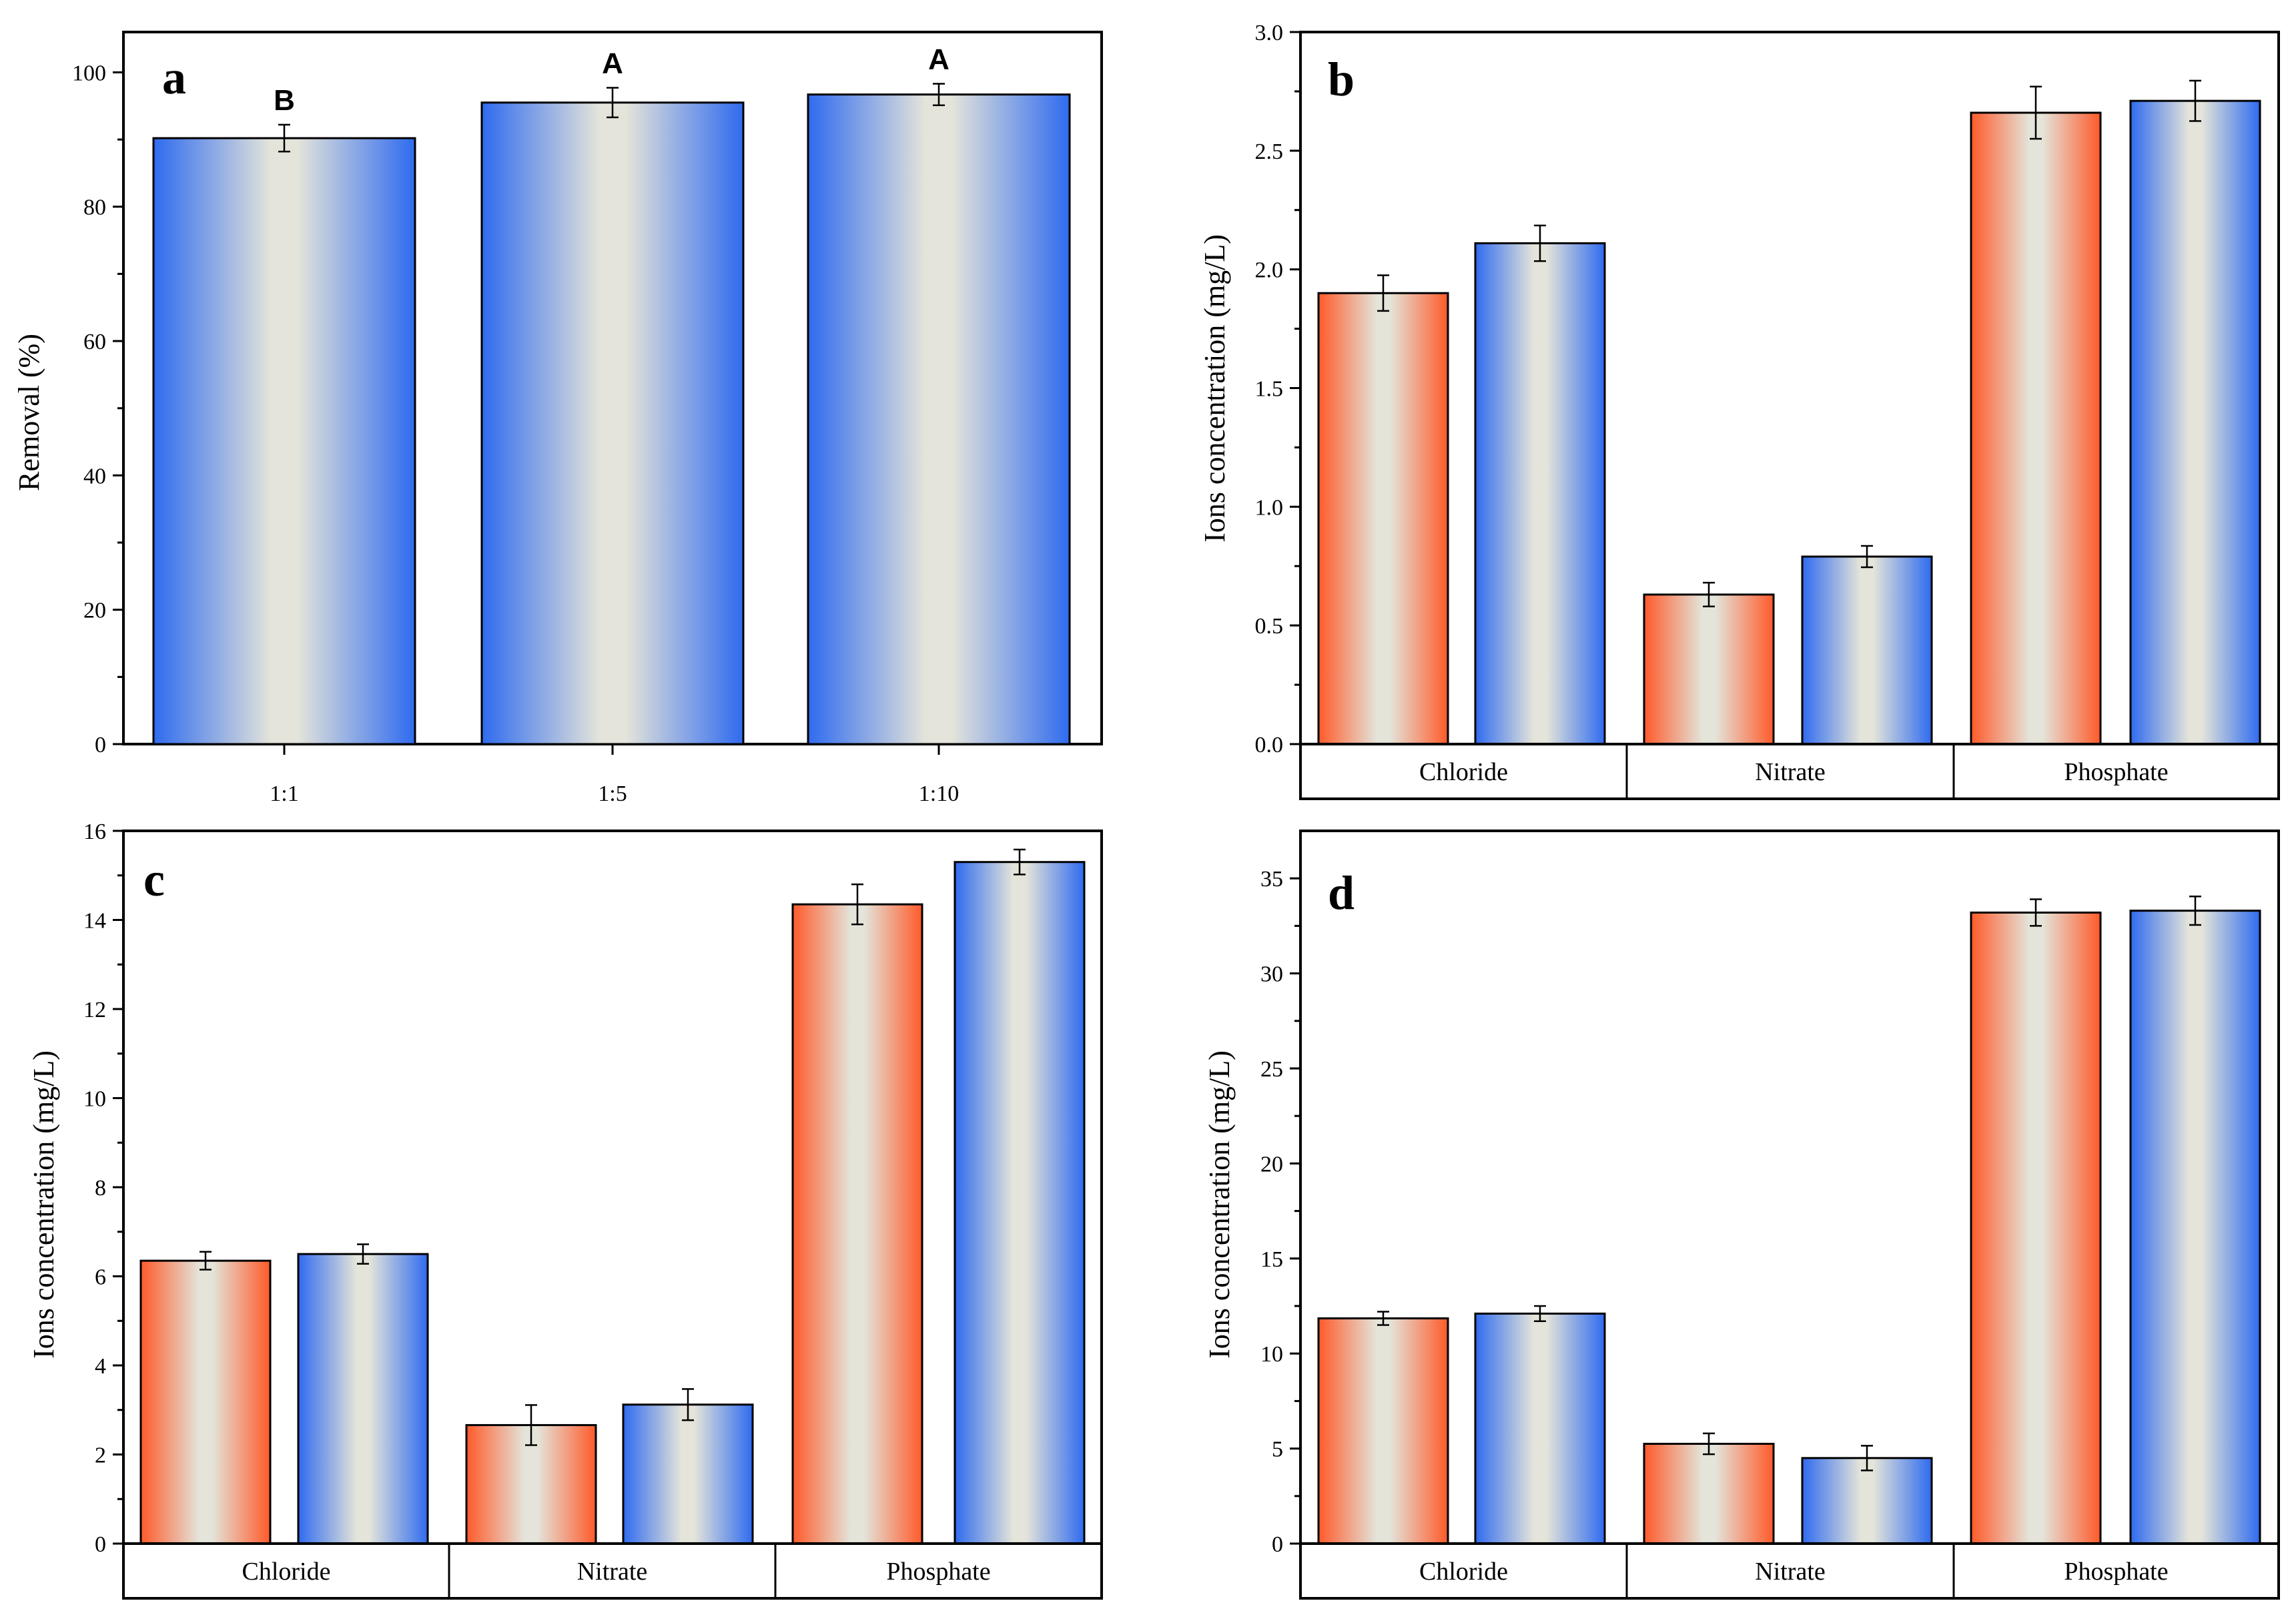  I want to click on y-tick-label: 16, so click(94, 832).